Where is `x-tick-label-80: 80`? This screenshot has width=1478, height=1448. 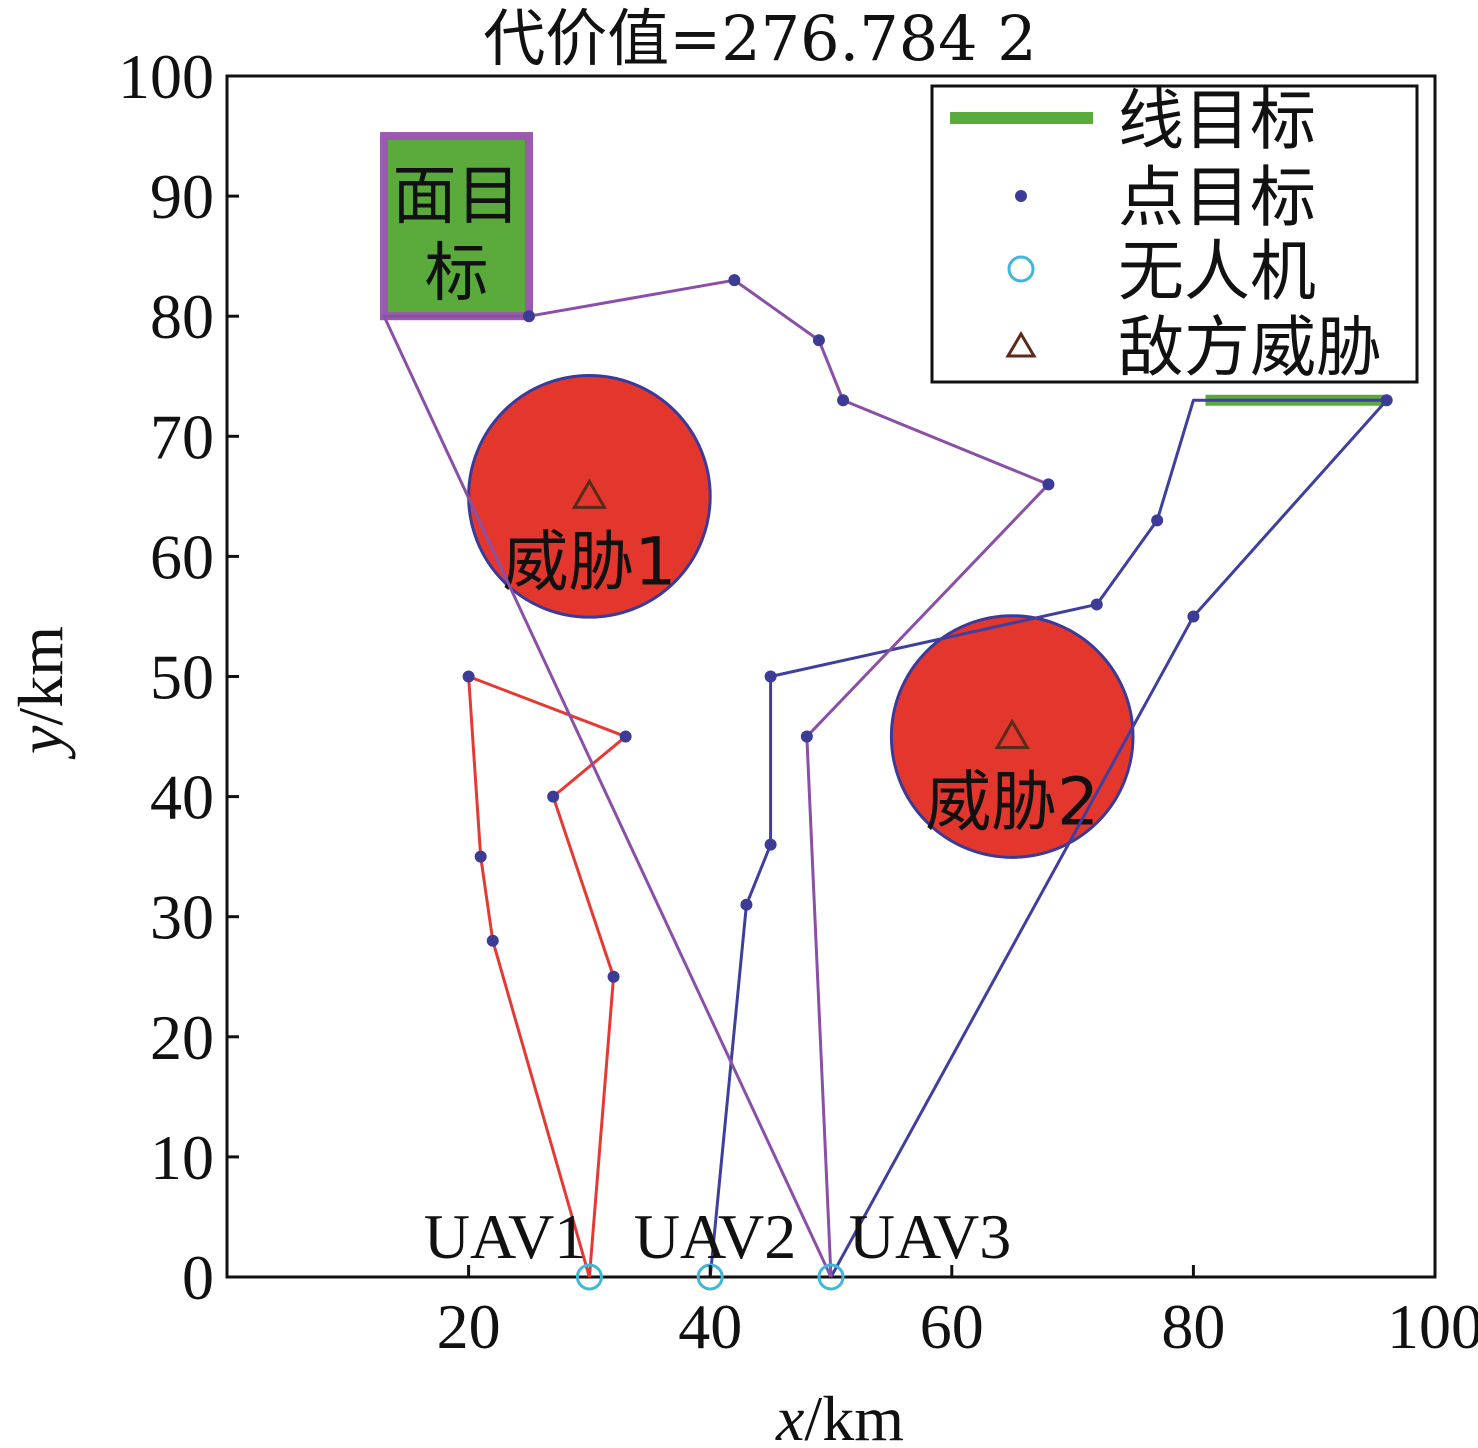
x-tick-label-80: 80 is located at coordinates (1193, 1326).